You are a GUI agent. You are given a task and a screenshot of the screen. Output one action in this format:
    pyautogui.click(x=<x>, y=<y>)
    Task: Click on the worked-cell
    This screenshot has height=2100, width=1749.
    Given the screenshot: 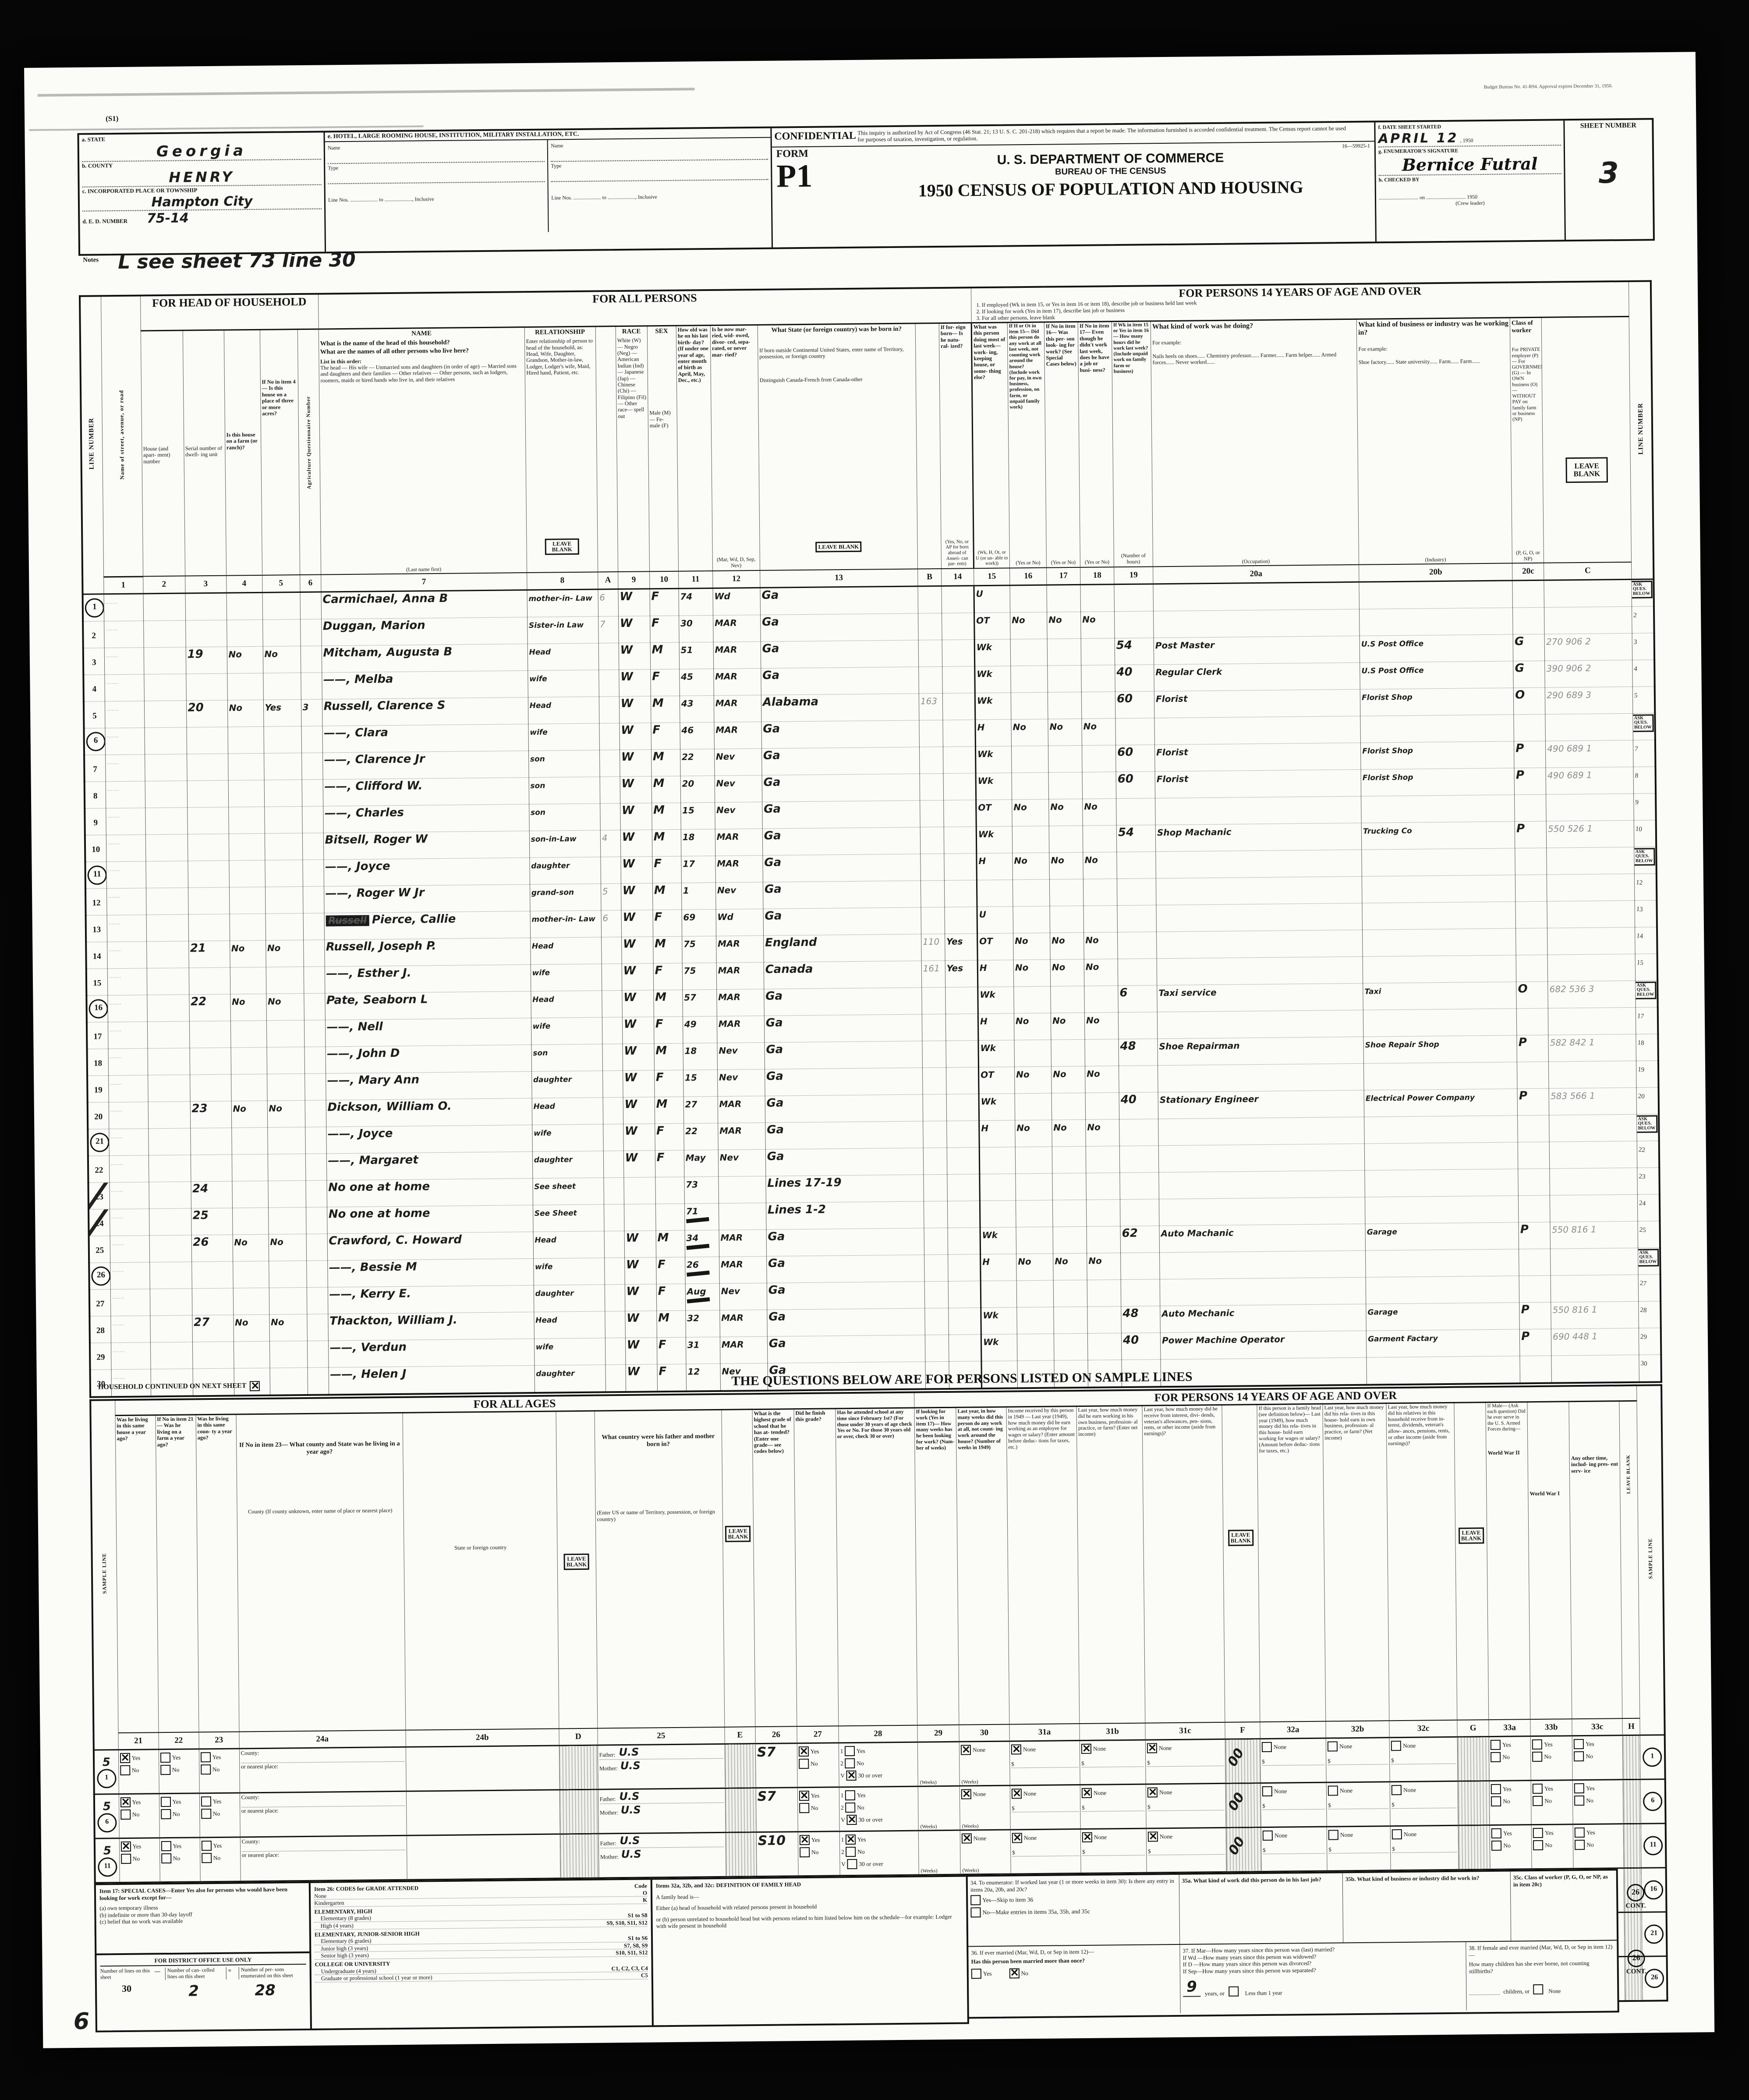 What is the action you would take?
    pyautogui.click(x=1033, y=1160)
    